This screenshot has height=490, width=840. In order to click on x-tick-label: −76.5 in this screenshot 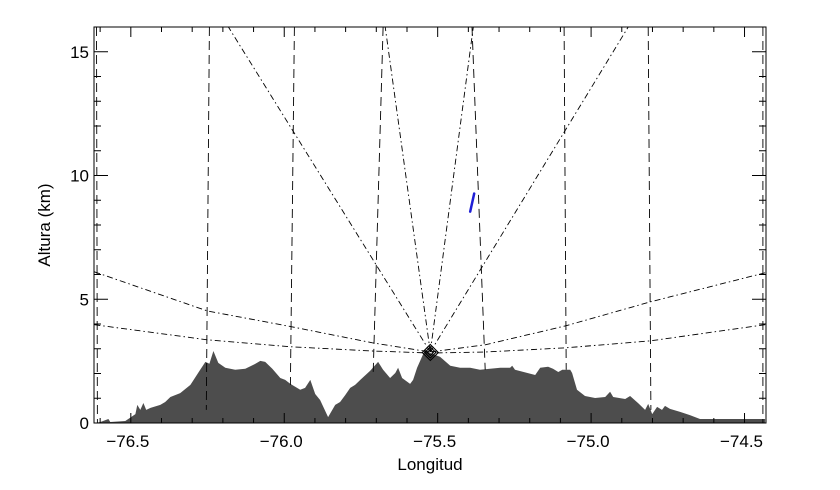, I will do `click(127, 441)`.